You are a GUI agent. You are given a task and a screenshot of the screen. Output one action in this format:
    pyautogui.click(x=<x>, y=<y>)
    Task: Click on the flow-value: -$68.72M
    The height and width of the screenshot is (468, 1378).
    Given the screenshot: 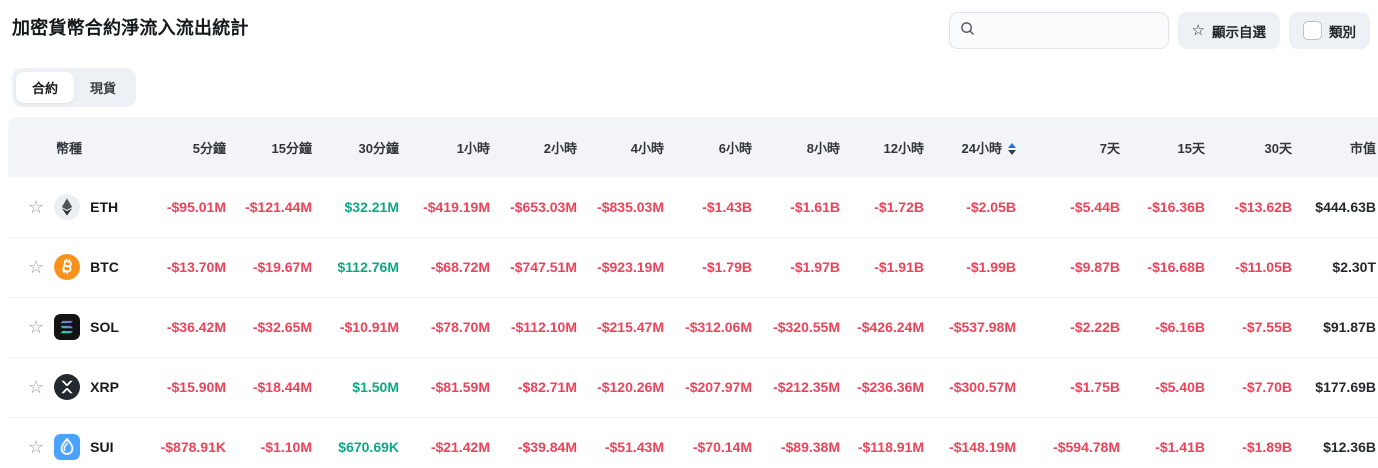 What is the action you would take?
    pyautogui.click(x=456, y=267)
    